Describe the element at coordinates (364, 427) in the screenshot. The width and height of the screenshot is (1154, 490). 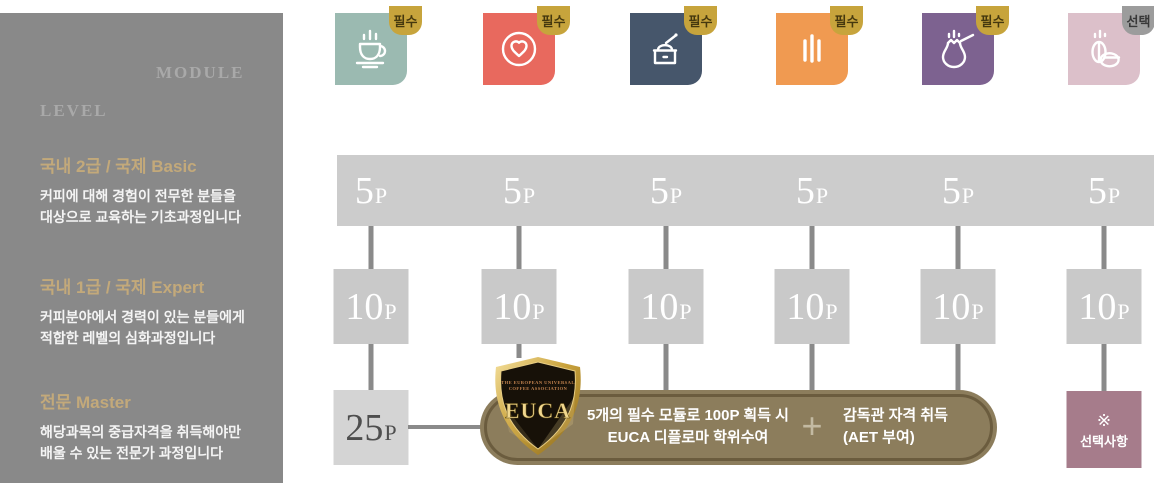
I see `points-value: 25` at that location.